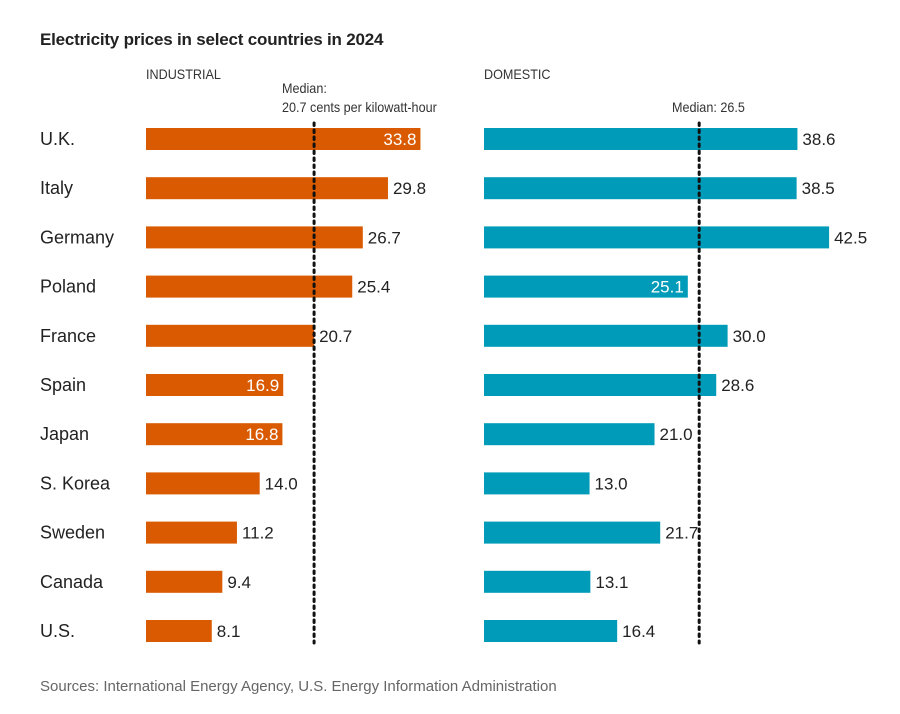 The width and height of the screenshot is (900, 714). I want to click on domestic-data-label: 13.1, so click(611, 582).